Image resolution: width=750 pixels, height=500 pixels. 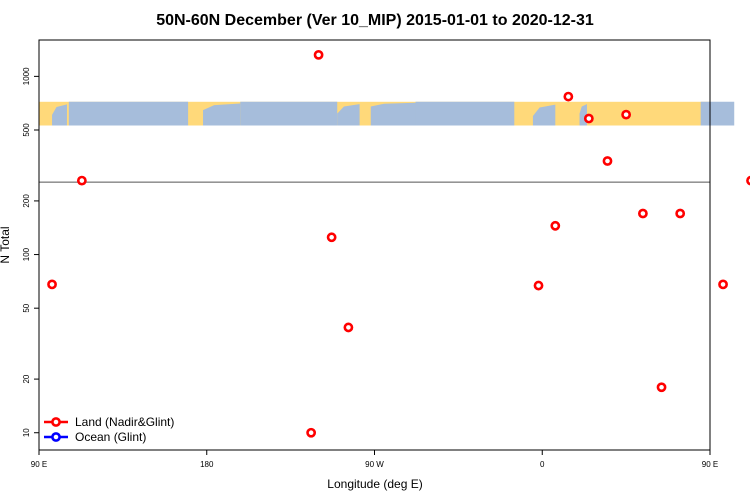 I want to click on y-tick-label: 20, so click(x=26, y=378).